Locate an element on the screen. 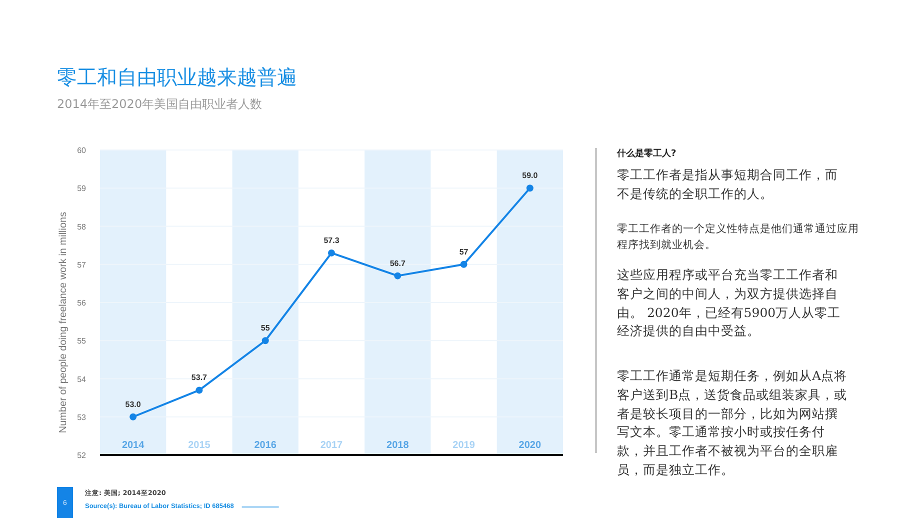 Image resolution: width=920 pixels, height=518 pixels. text: 什么是零工人? is located at coordinates (646, 154).